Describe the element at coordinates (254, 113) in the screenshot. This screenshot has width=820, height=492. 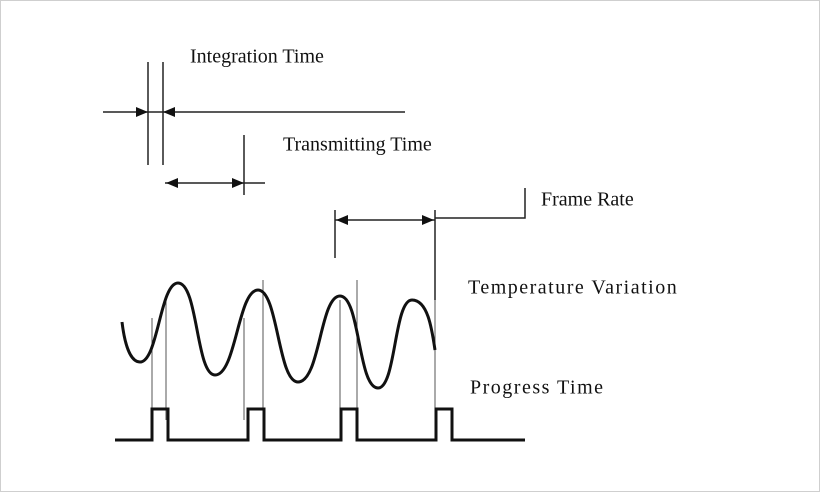
I see `integration-marker` at that location.